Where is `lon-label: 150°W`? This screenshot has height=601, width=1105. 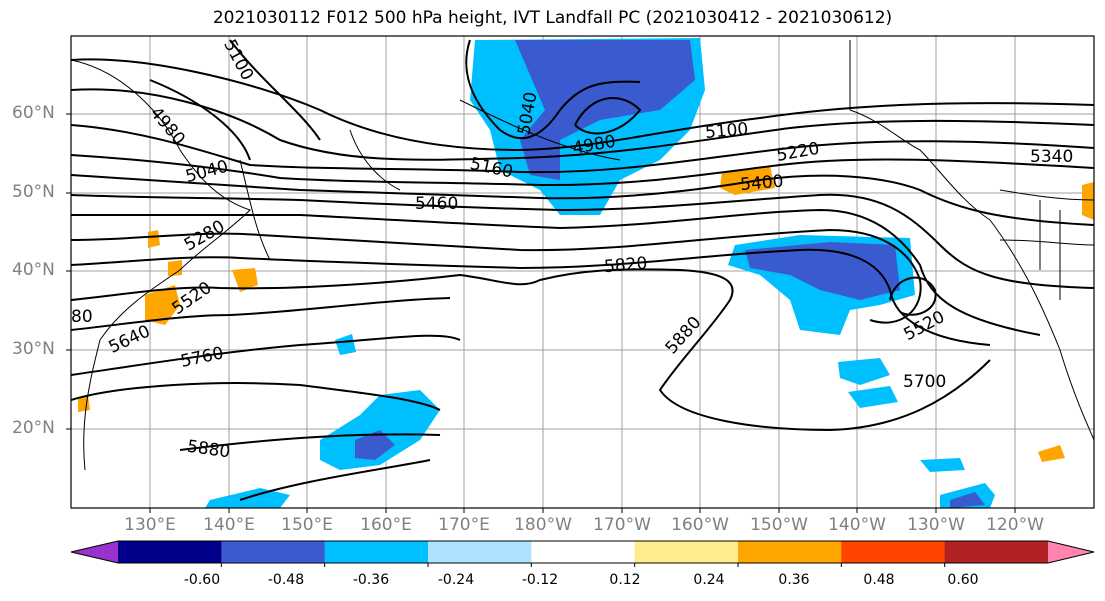 lon-label: 150°W is located at coordinates (779, 525).